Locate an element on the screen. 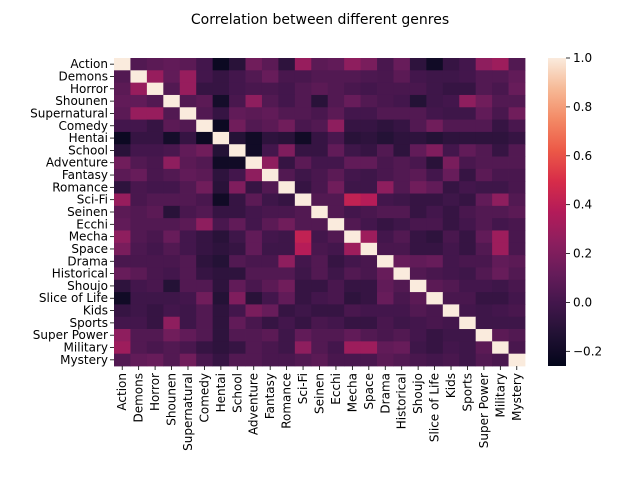 The image size is (640, 480). x-tick-label: Seinen is located at coordinates (320, 393).